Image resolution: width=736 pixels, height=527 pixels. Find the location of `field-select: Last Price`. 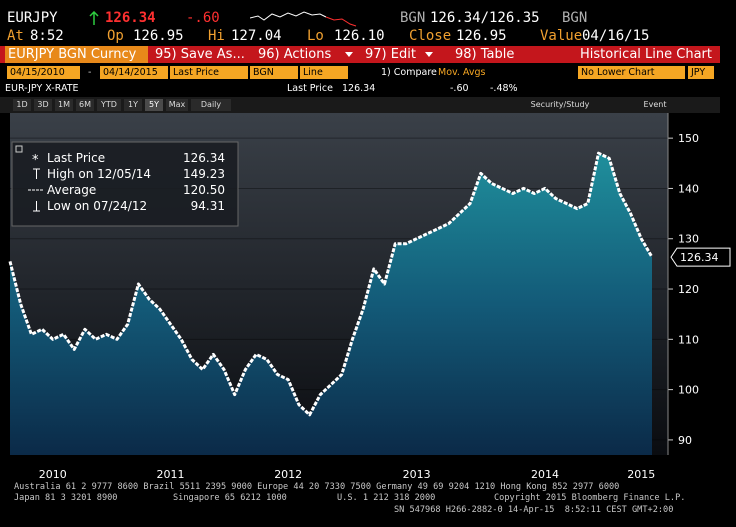

field-select: Last Price is located at coordinates (209, 72).